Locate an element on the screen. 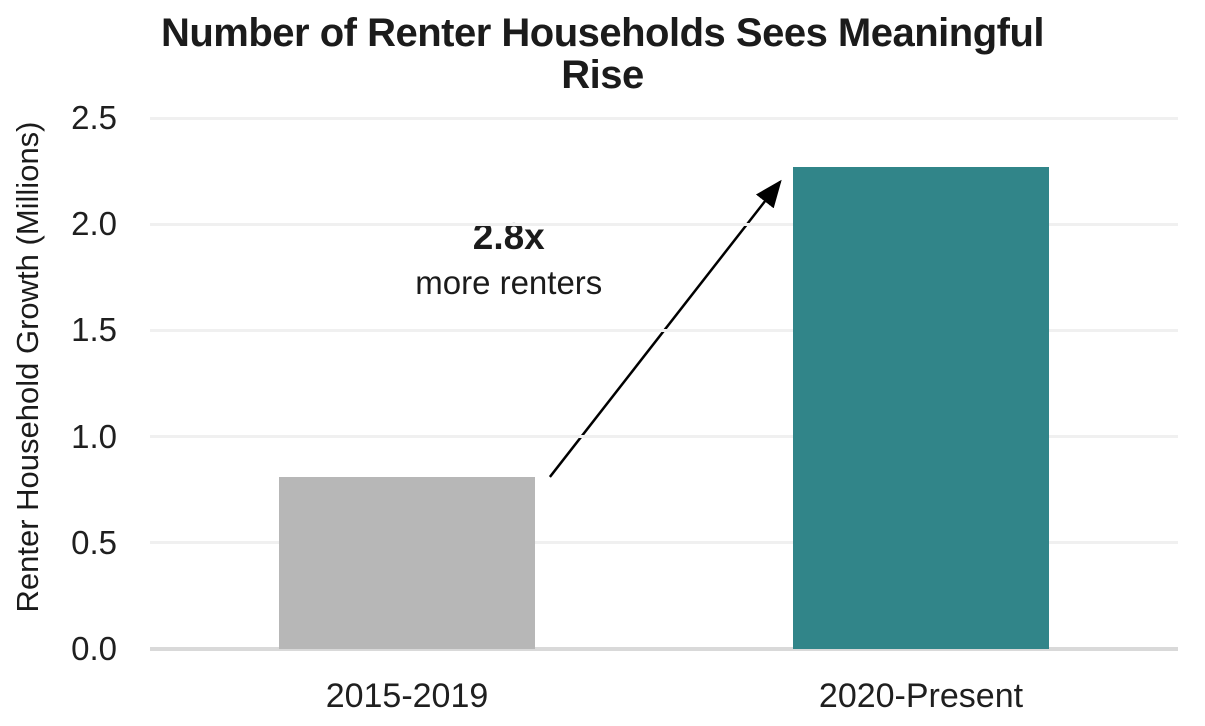 The image size is (1205, 726). y-tick-label: 0.0 is located at coordinates (94, 648).